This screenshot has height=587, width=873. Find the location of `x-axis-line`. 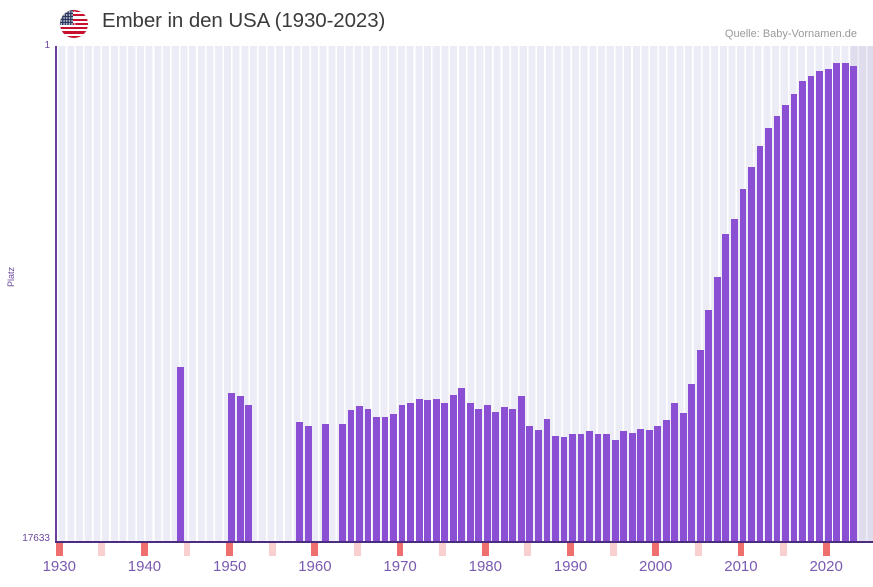

x-axis-line is located at coordinates (464, 542).